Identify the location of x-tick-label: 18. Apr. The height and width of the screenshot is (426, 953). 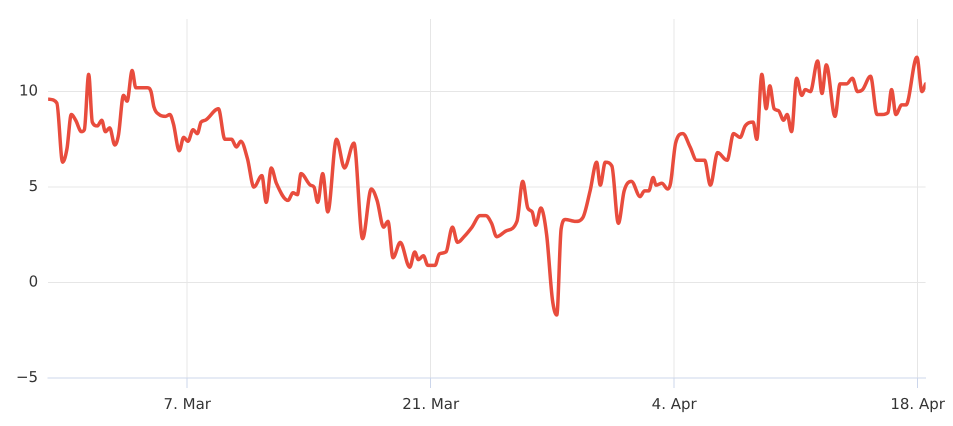
(918, 403).